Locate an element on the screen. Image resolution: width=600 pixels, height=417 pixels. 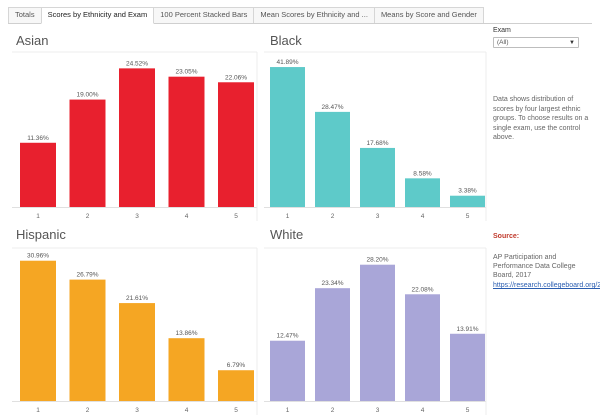
bar-data-label: 13.91% is located at coordinates (467, 329).